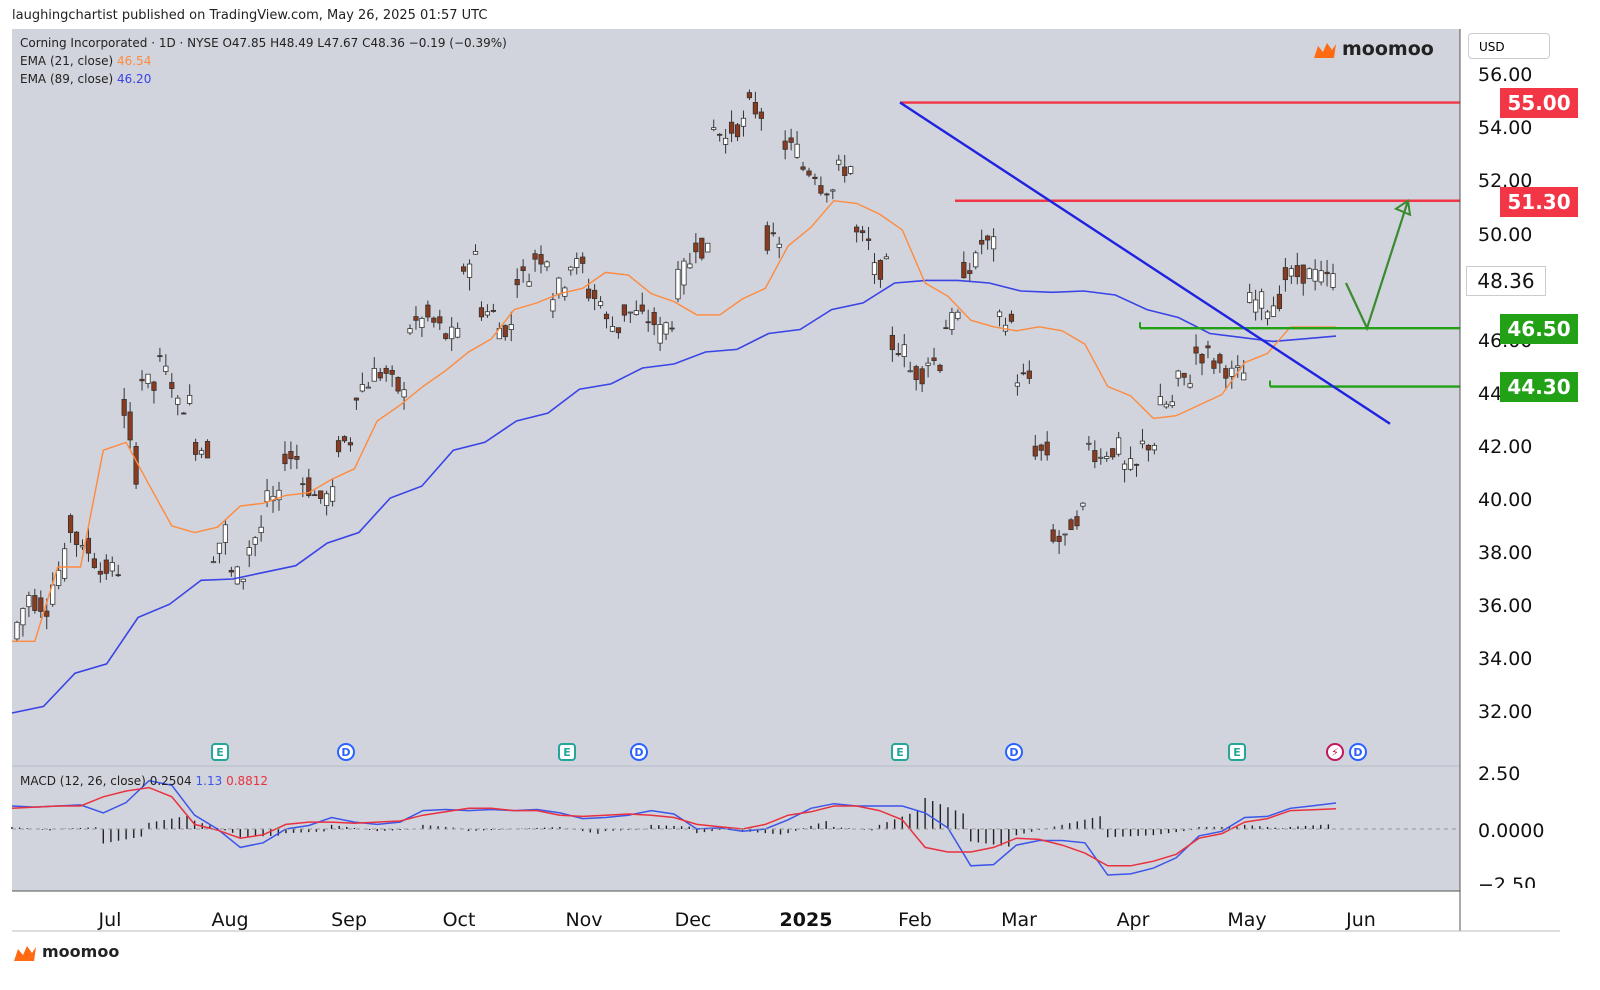 Image resolution: width=1600 pixels, height=990 pixels. Describe the element at coordinates (1335, 752) in the screenshot. I see `split-event-icon: ⚡` at that location.